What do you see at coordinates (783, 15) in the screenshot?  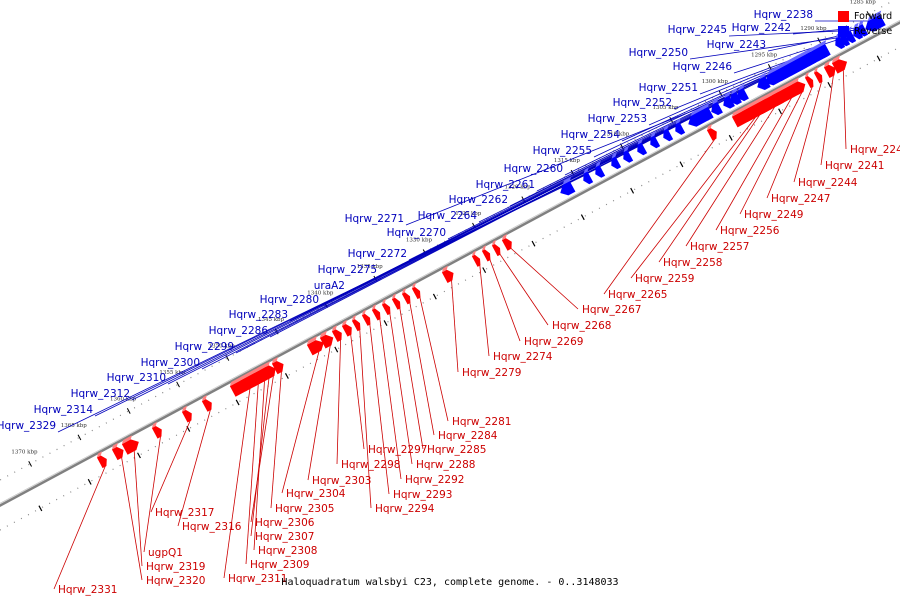 I see `gene-label: Hqrw_2238` at bounding box center [783, 15].